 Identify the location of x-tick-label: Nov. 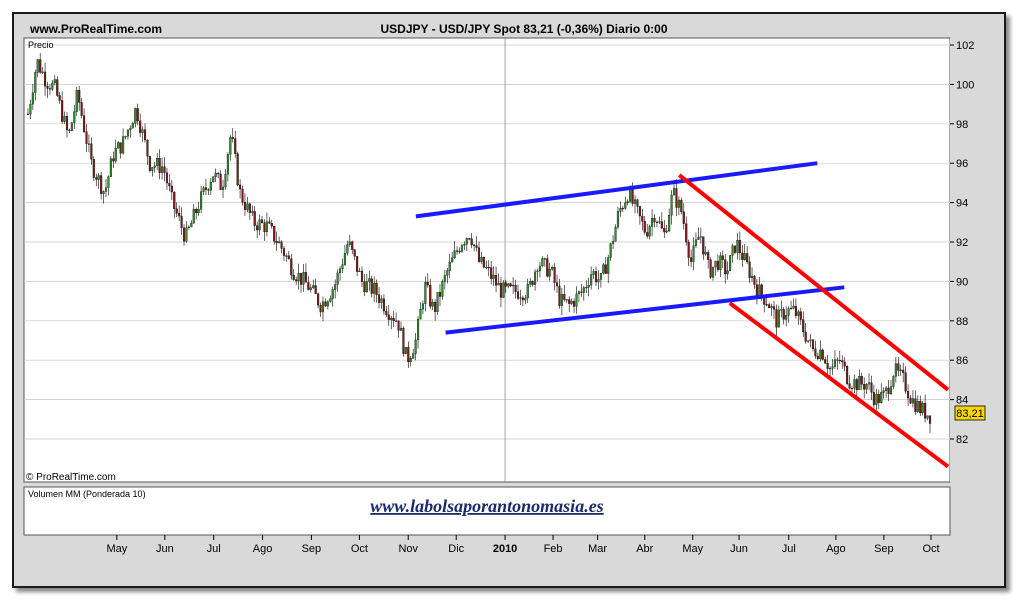
(408, 549).